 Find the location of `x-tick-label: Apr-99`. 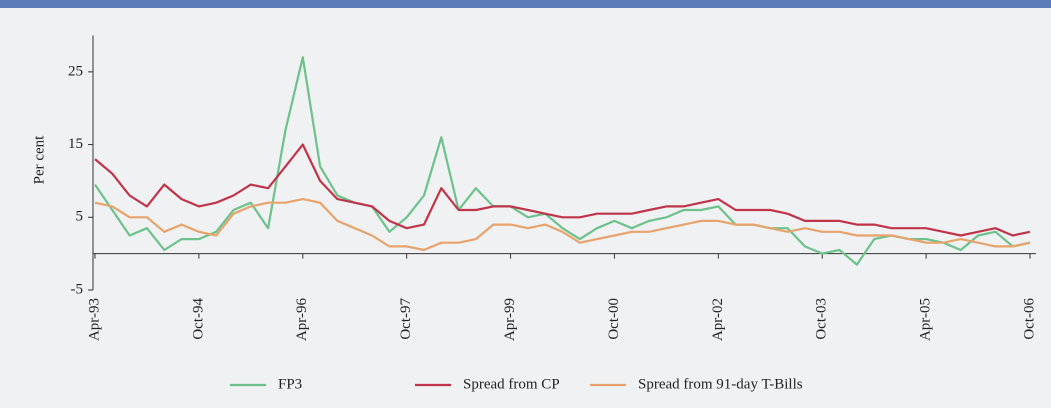

x-tick-label: Apr-99 is located at coordinates (510, 319).